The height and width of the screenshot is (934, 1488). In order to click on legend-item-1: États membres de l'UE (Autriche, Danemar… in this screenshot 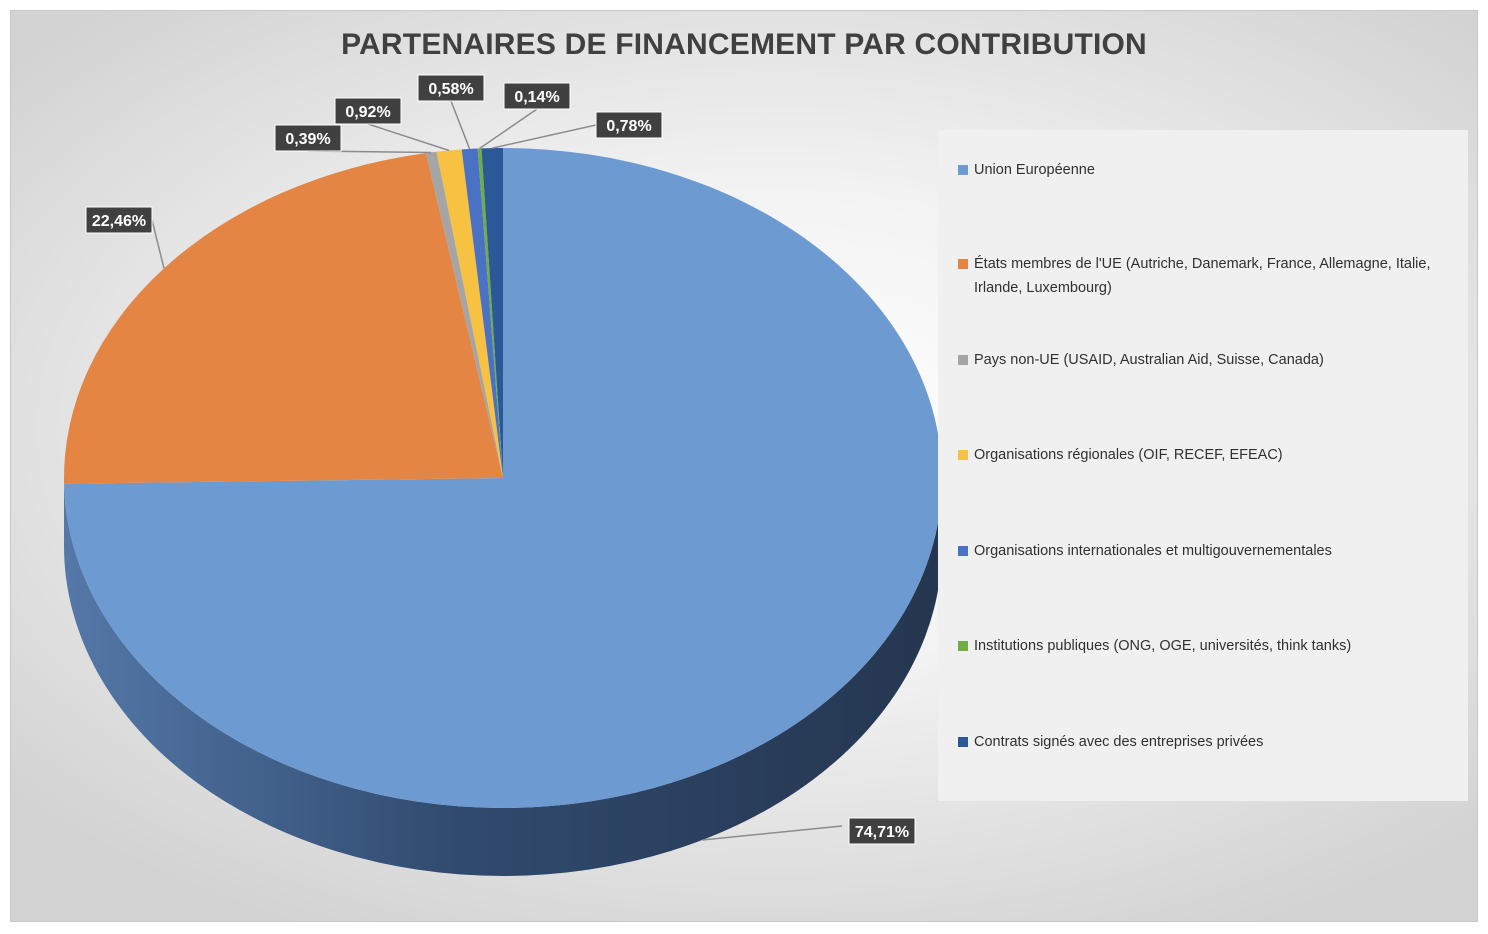, I will do `click(1203, 276)`.